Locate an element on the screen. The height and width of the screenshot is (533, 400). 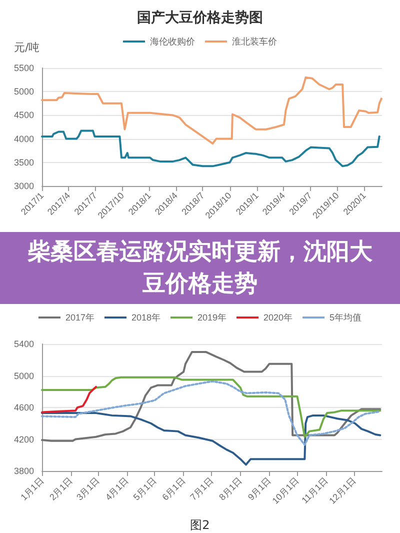
x-tick-label: 3月1日 is located at coordinates (88, 488).